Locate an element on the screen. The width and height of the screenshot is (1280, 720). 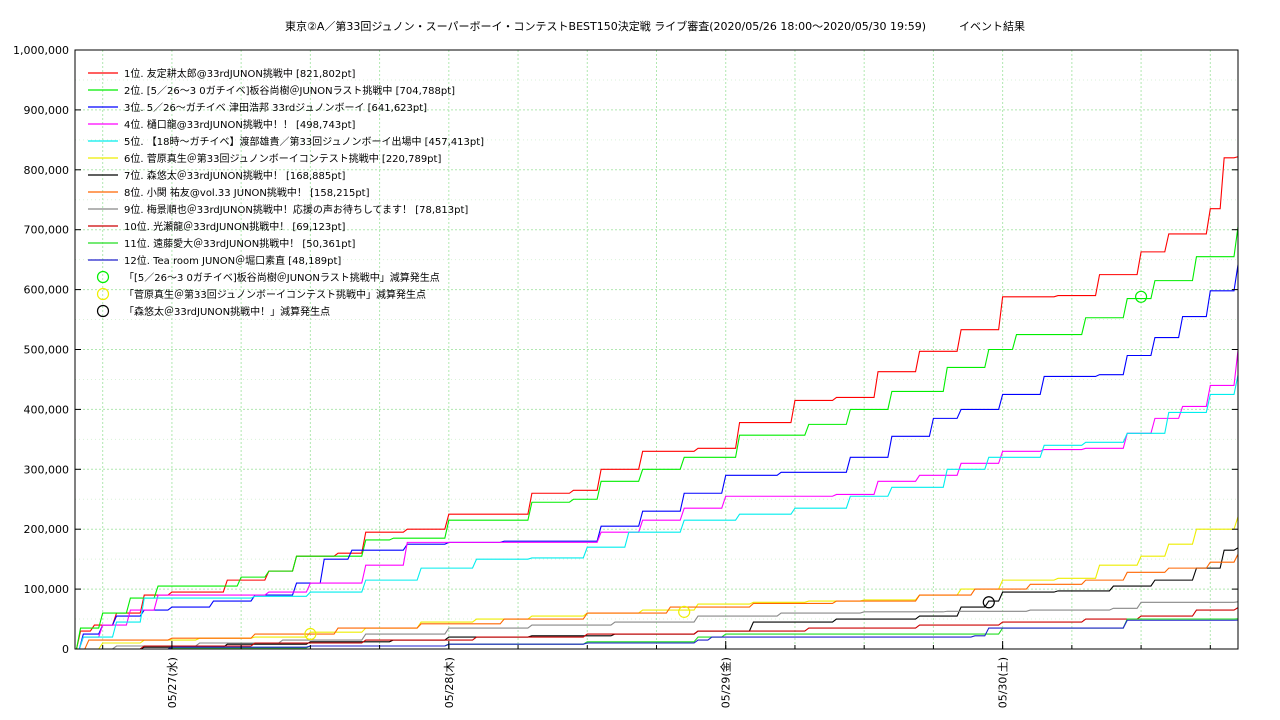
legend-label-8: 8位. 小関 祐友@vol.33 JUNON挑戦中！ [158,215pt] is located at coordinates (247, 192).